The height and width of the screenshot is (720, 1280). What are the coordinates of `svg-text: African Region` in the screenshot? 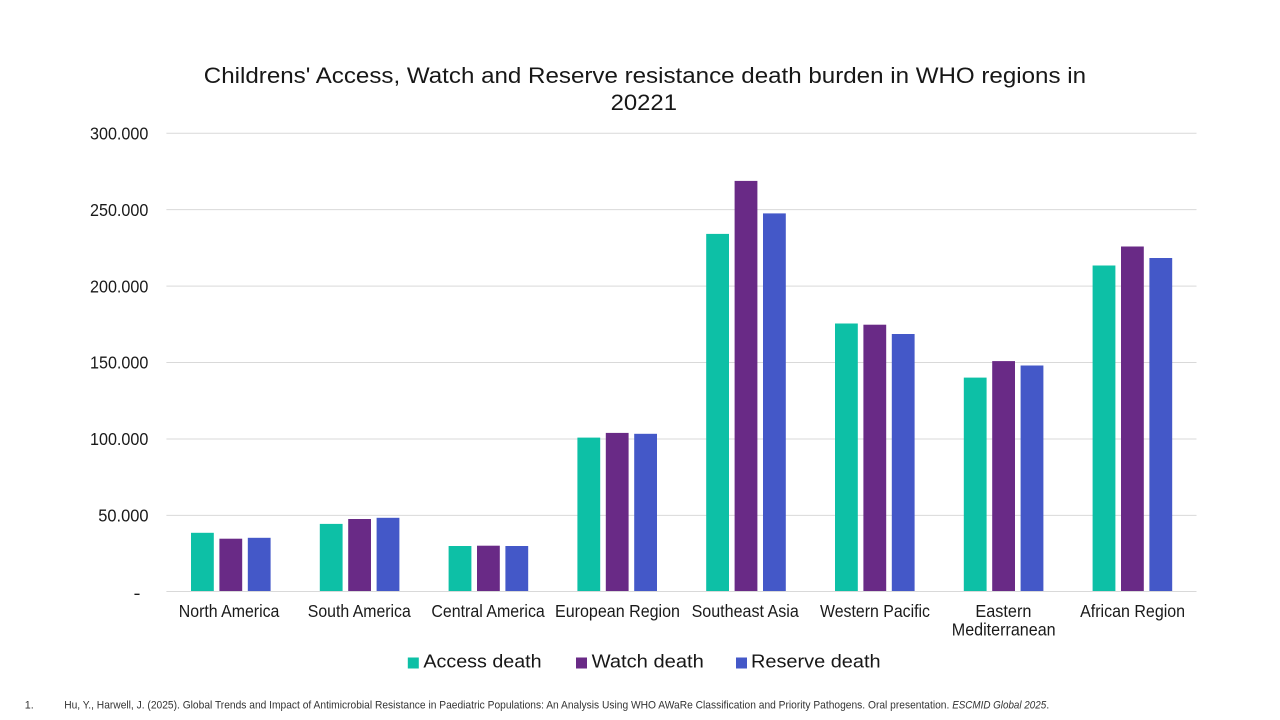 It's located at (1132, 611).